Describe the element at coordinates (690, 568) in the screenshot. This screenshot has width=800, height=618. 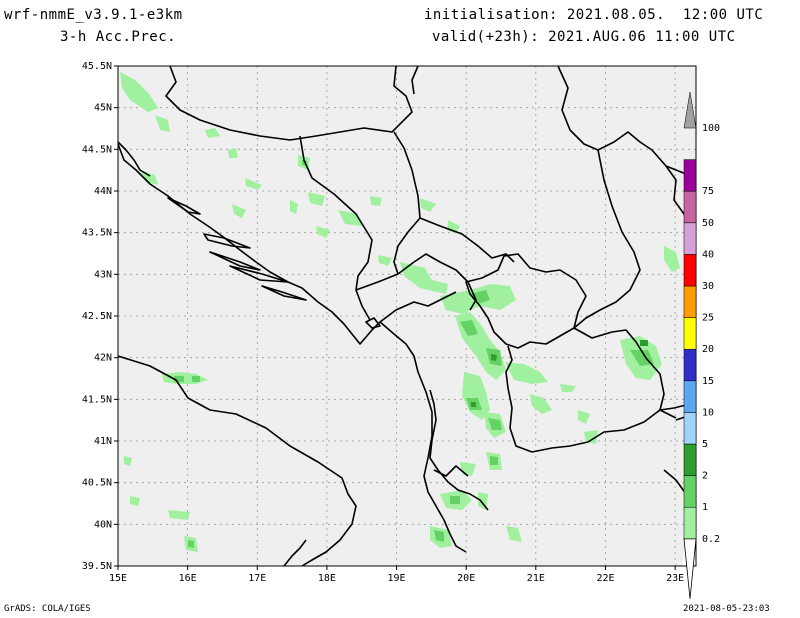
I see `colorbar-lower-triangle` at that location.